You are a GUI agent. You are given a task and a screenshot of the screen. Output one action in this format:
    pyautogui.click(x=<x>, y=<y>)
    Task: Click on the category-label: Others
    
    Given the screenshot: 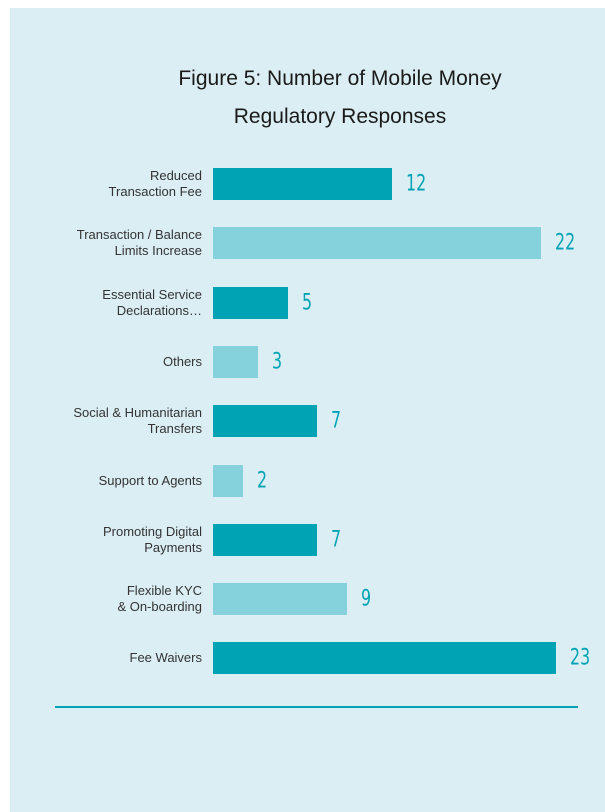 What is the action you would take?
    pyautogui.click(x=182, y=361)
    